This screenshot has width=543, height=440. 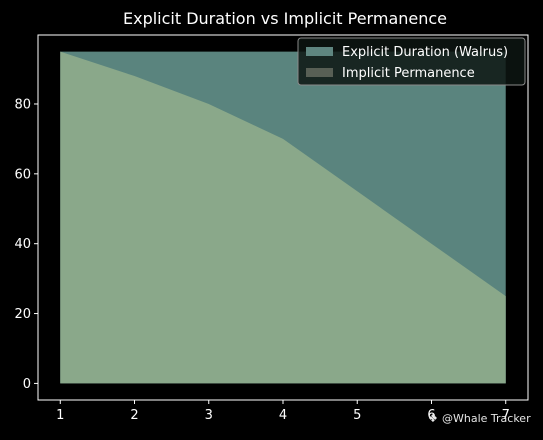 I want to click on watermark: ❖ @Whale Tracker, so click(x=479, y=418).